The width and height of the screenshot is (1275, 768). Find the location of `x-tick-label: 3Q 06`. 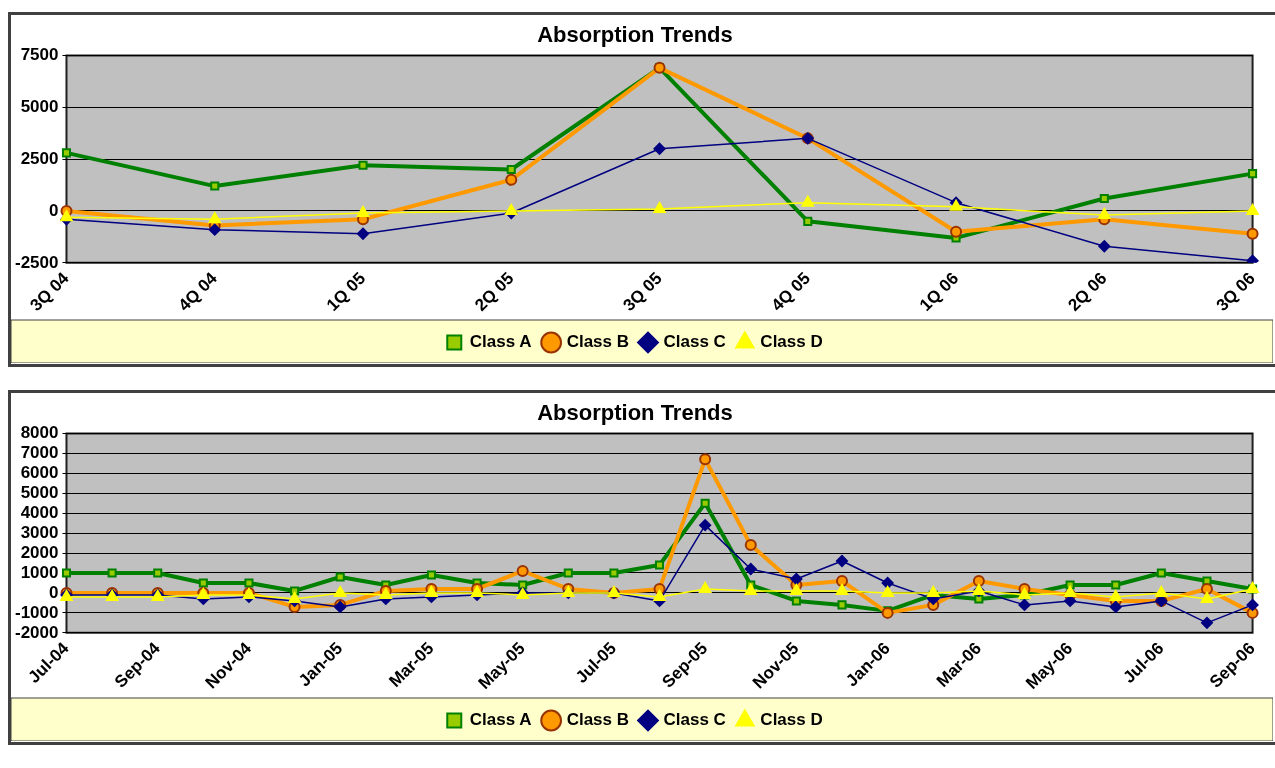

x-tick-label: 3Q 06 is located at coordinates (1235, 291).